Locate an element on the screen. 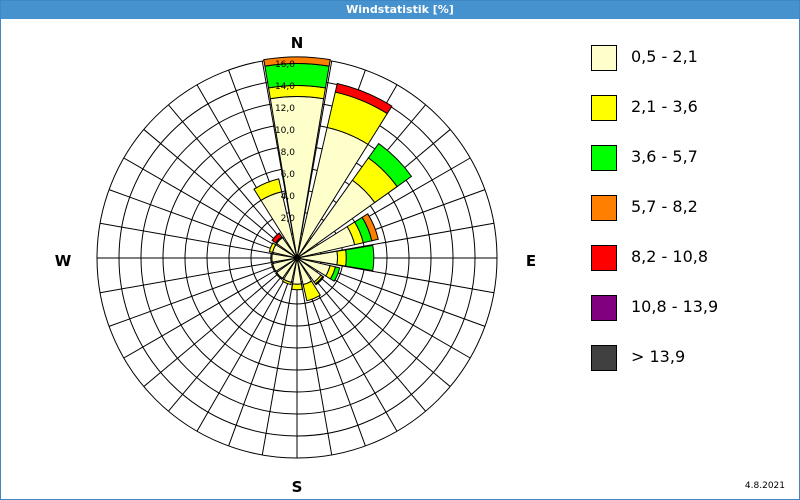  legend-label: > 13,9 is located at coordinates (658, 356).